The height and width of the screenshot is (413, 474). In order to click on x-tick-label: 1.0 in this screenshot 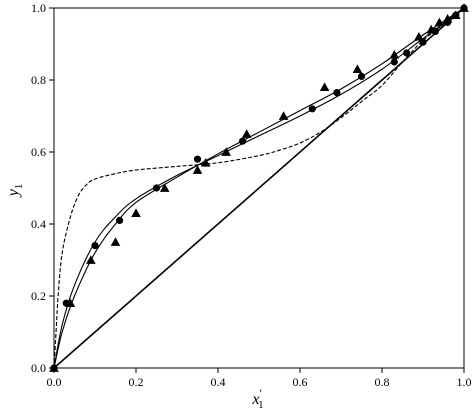, I will do `click(464, 382)`.